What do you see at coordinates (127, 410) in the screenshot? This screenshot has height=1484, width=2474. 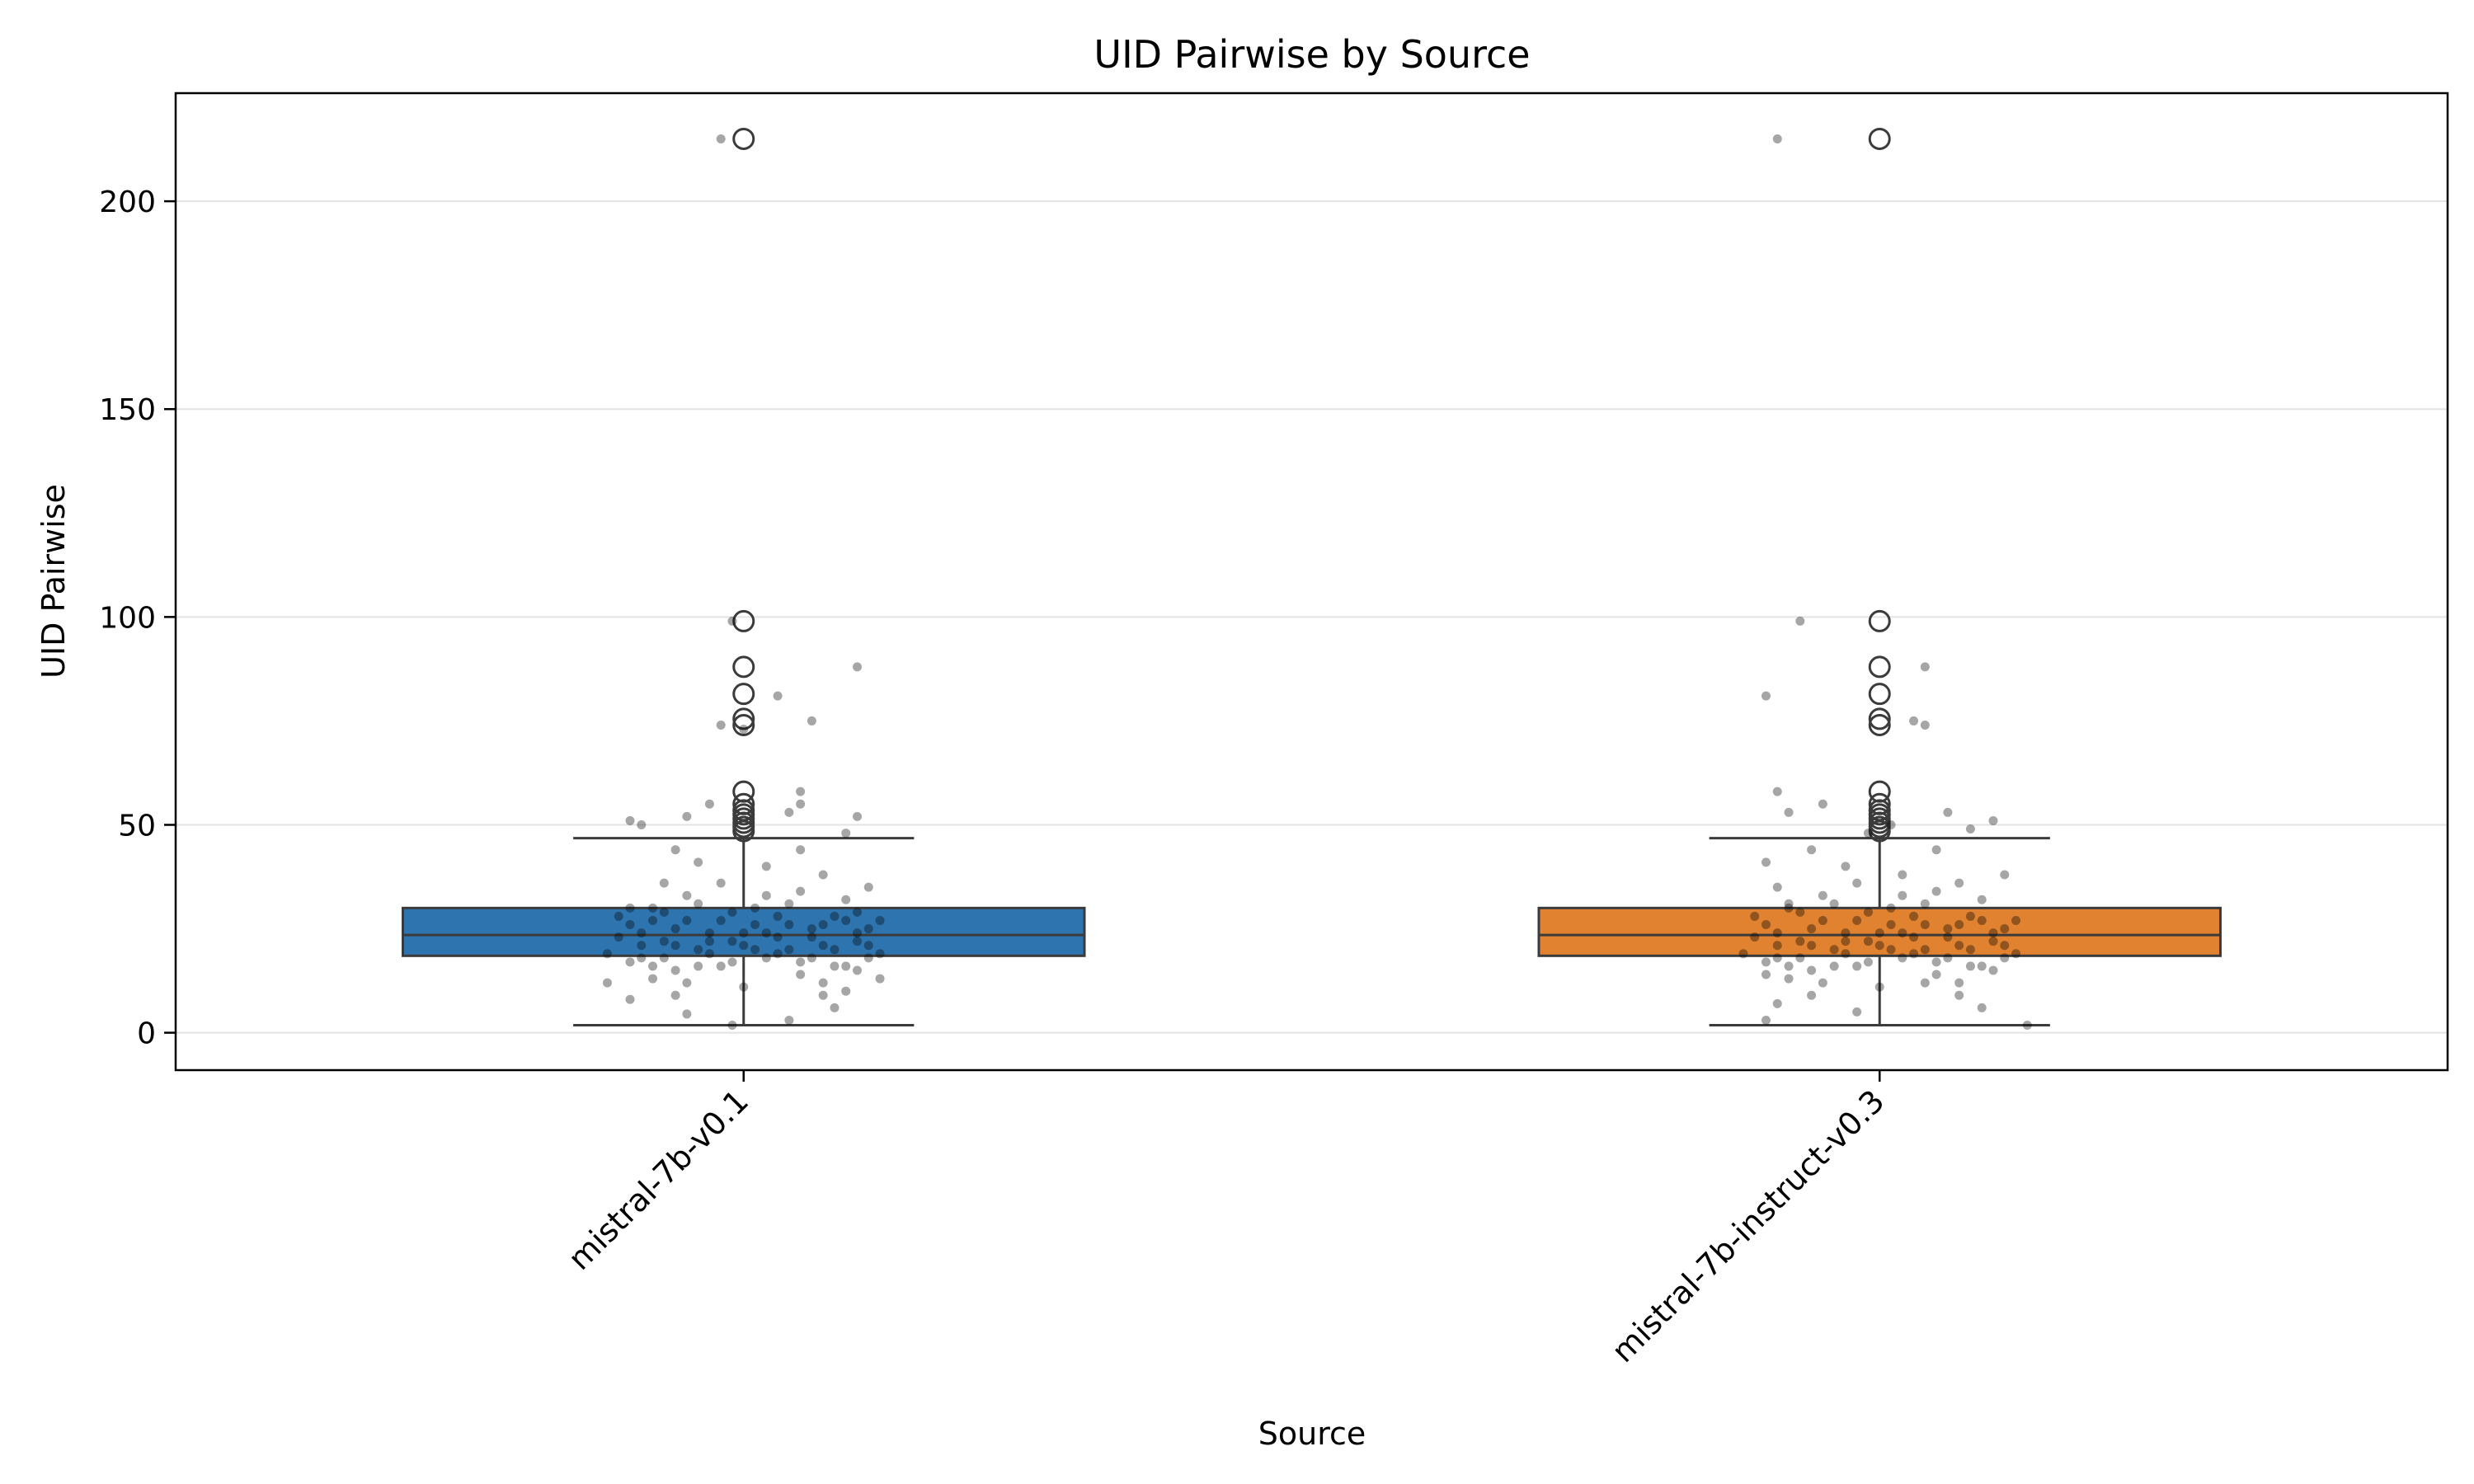 I see `y-tick-label: 150` at bounding box center [127, 410].